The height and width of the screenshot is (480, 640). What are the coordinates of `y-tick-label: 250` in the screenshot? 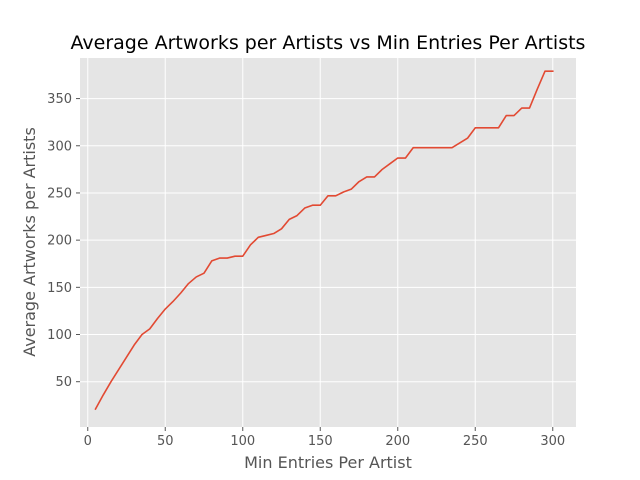 It's located at (59, 193).